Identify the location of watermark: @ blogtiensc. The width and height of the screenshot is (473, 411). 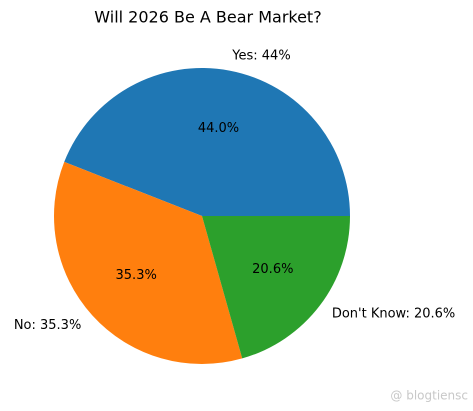
(429, 396).